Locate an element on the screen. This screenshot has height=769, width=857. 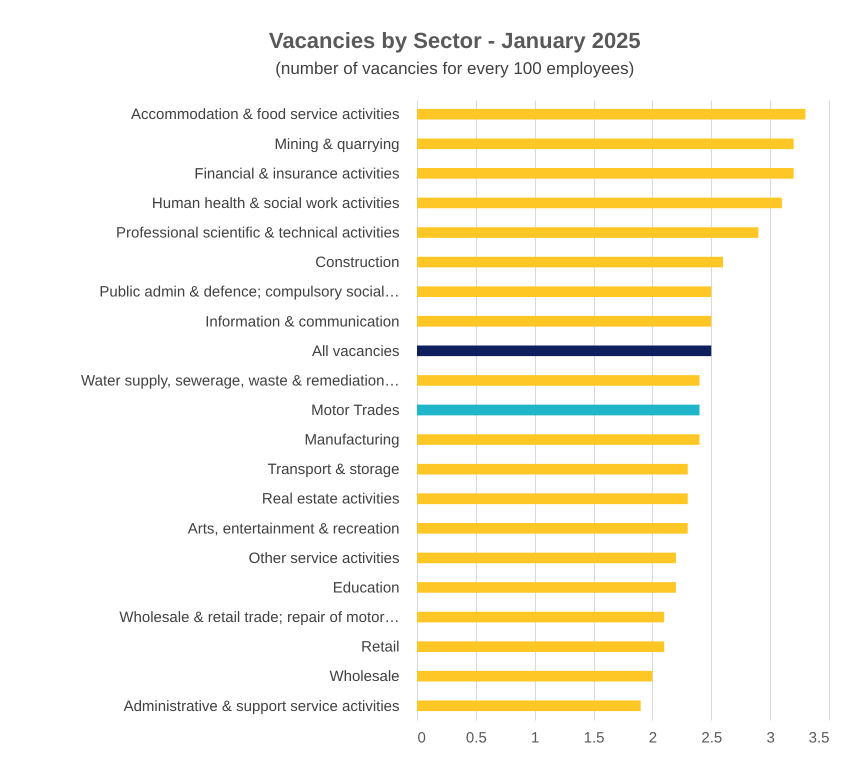
y-tick-label: Wholesale is located at coordinates (364, 677).